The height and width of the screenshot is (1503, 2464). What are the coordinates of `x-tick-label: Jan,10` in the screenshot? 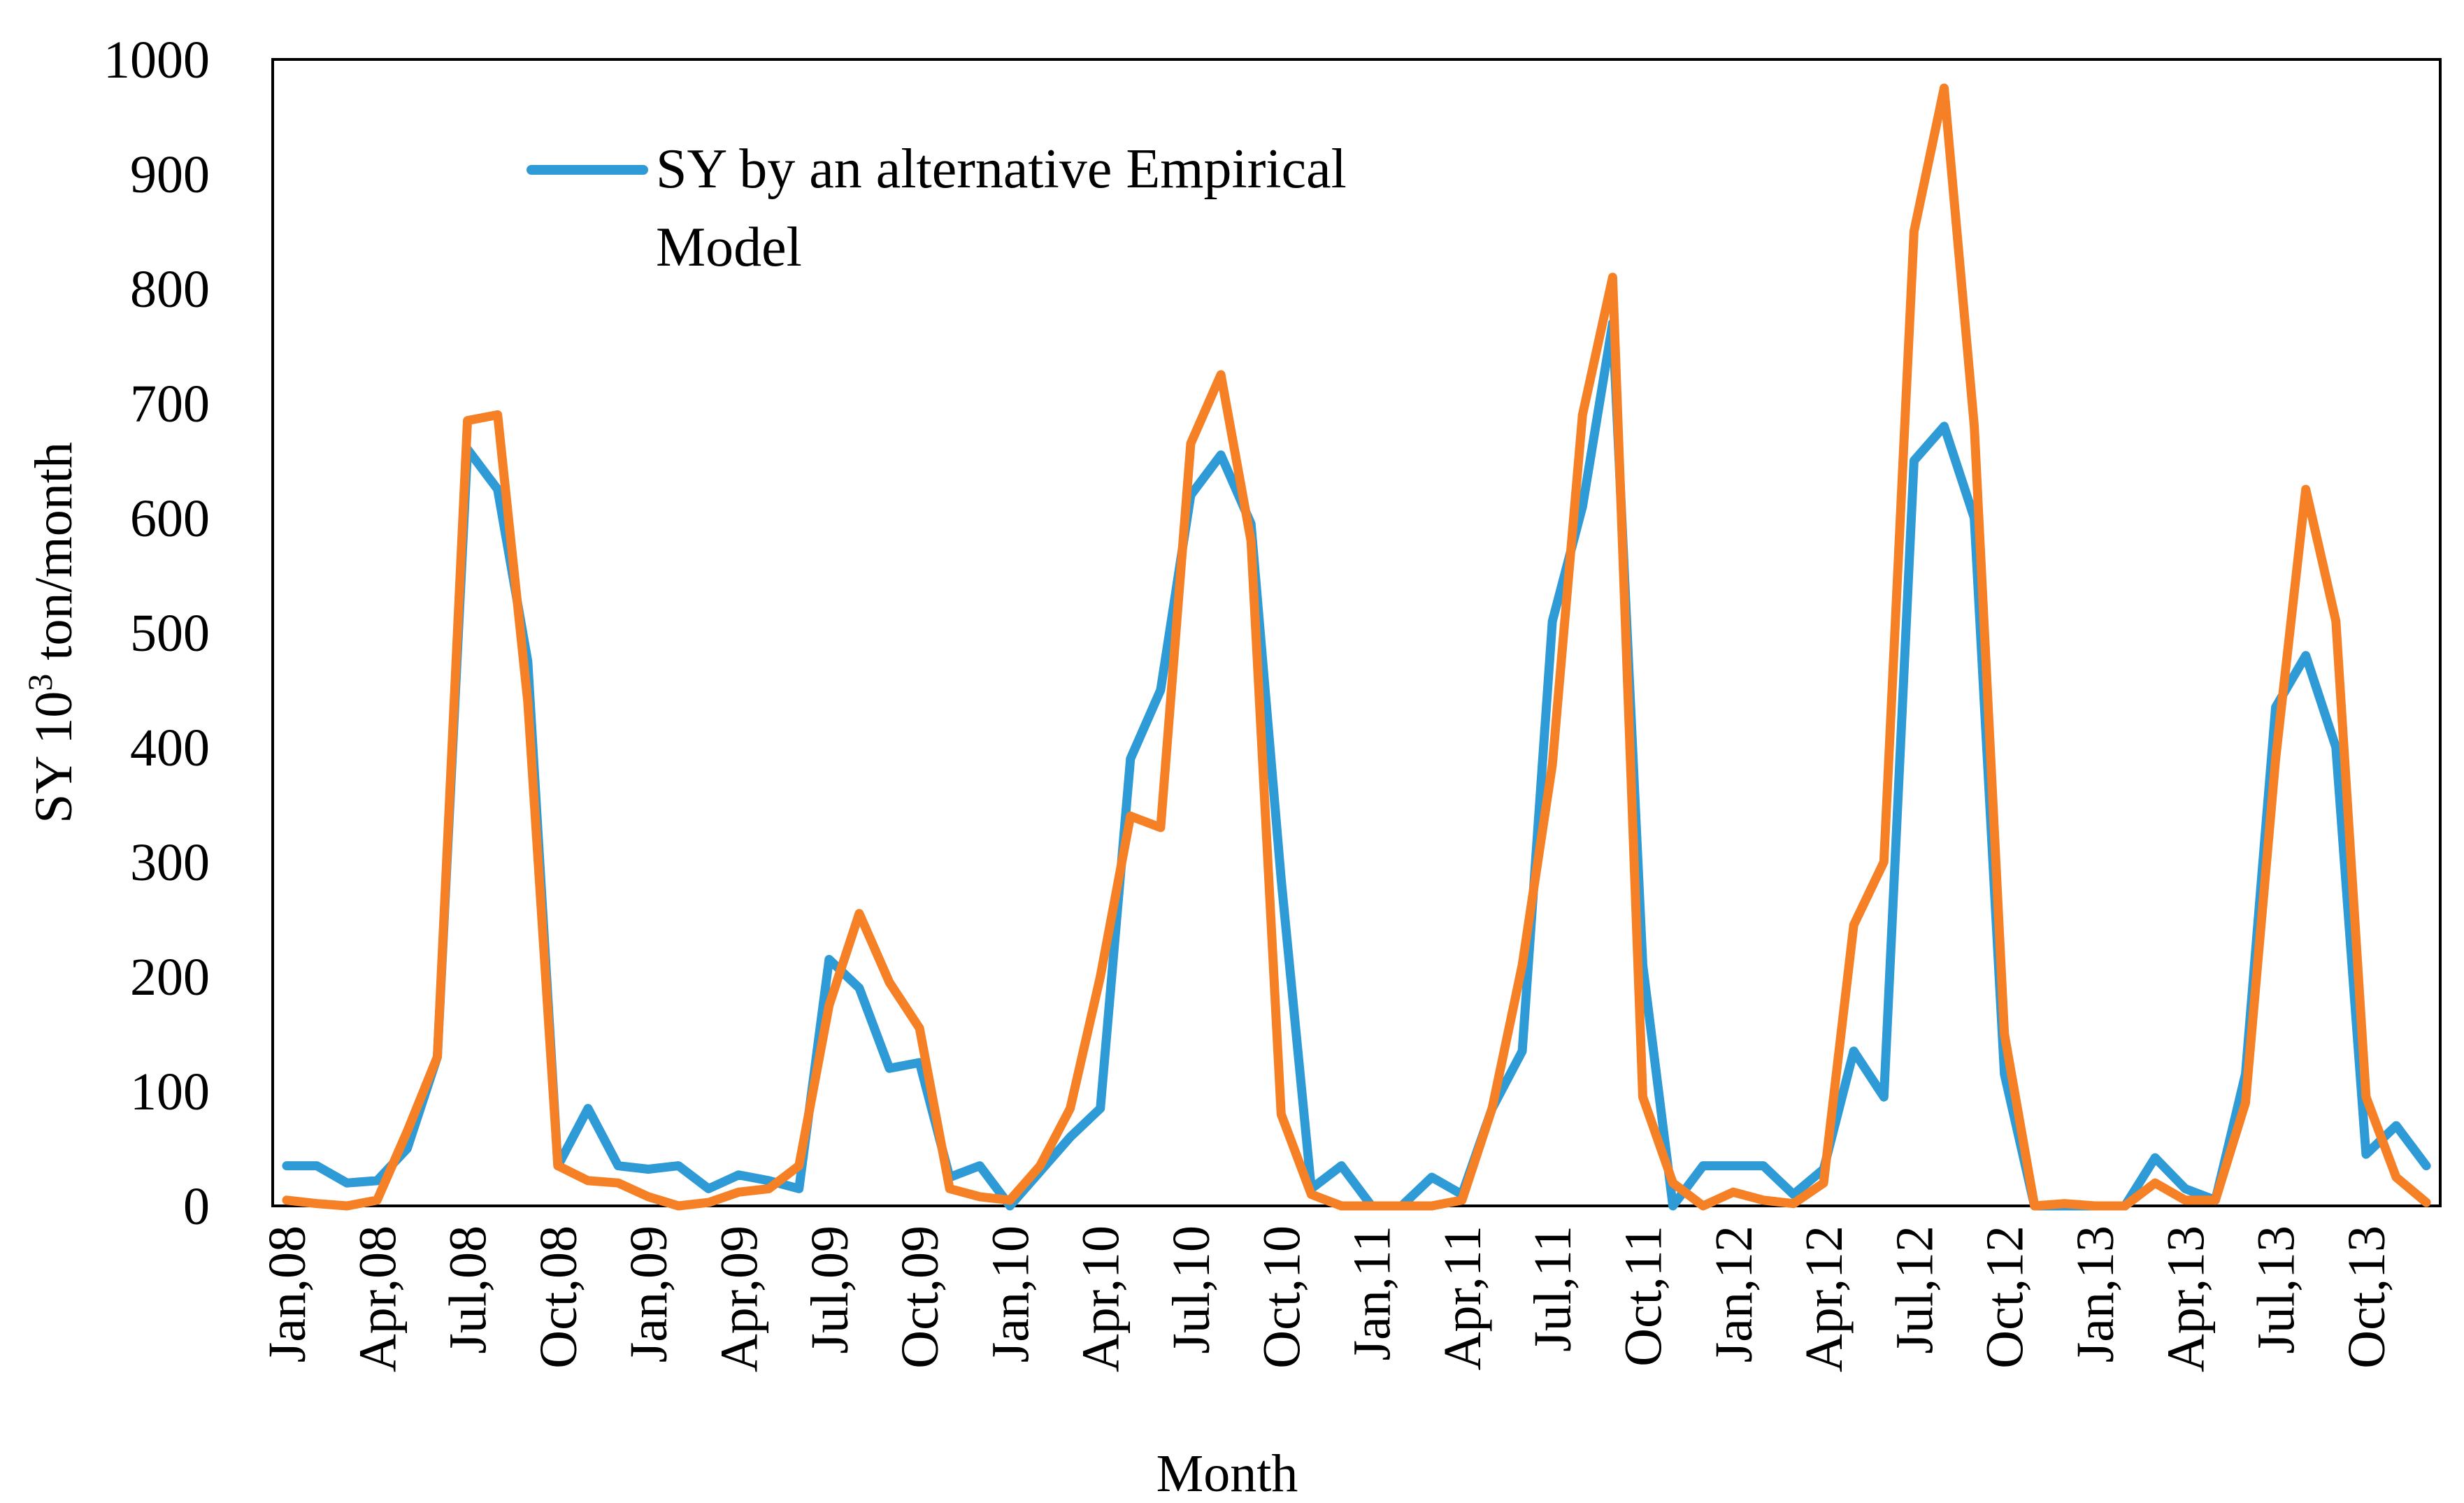 It's located at (1010, 1293).